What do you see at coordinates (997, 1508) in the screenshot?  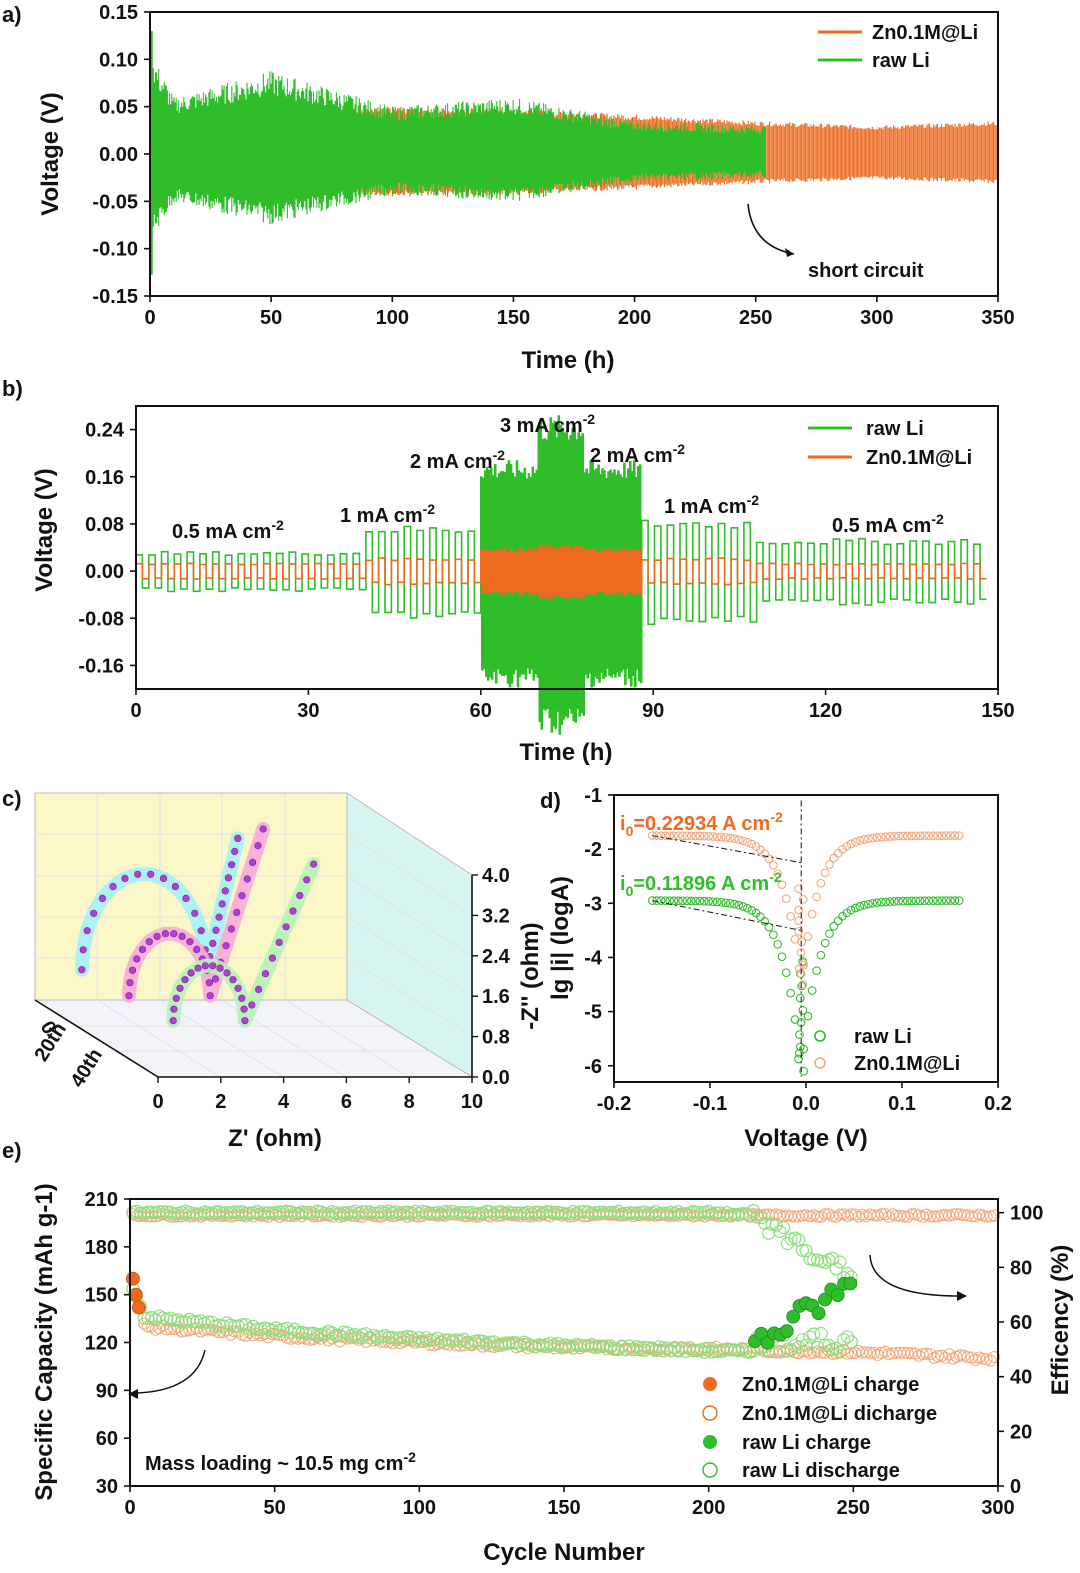 I see `x-tick-label: 300` at bounding box center [997, 1508].